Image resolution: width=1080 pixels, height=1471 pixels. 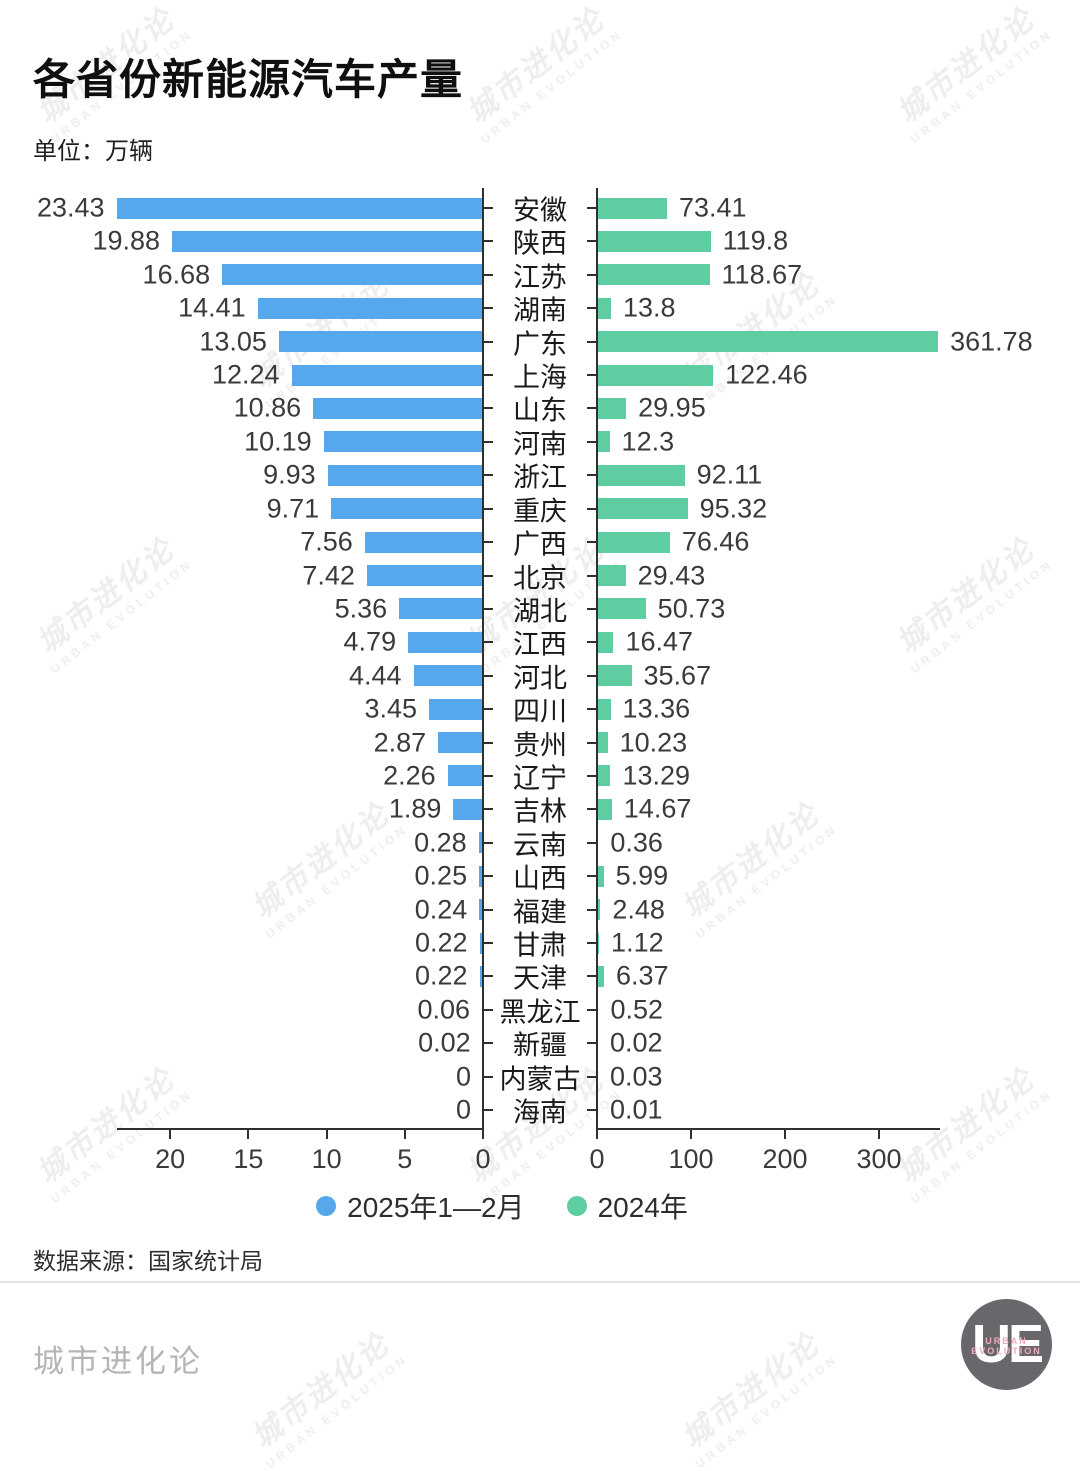 What do you see at coordinates (638, 909) in the screenshot?
I see `right-value-label: 2.48` at bounding box center [638, 909].